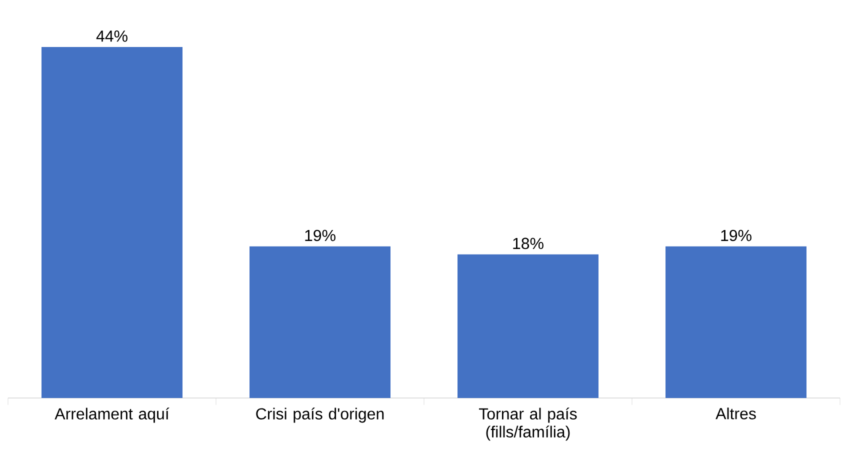 This screenshot has width=849, height=463. I want to click on data-label: 18%, so click(528, 244).